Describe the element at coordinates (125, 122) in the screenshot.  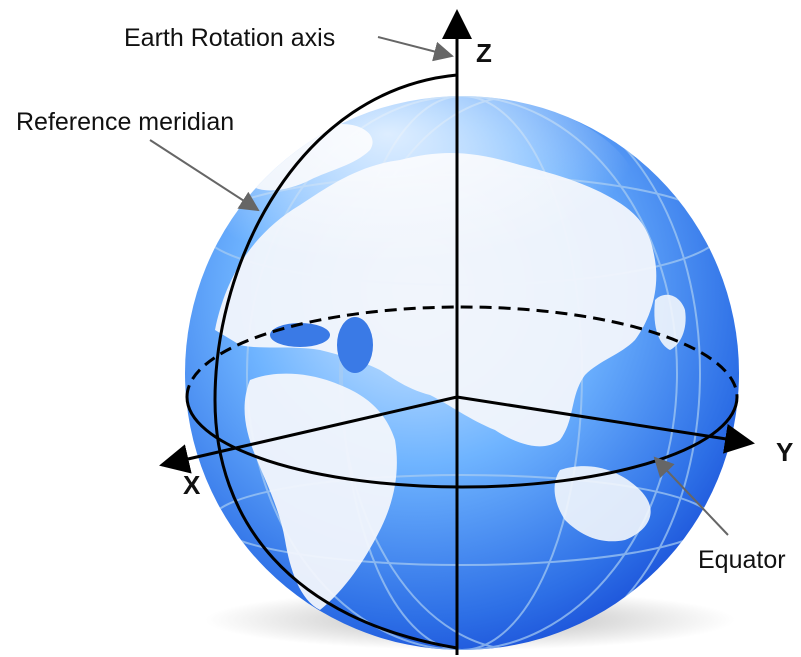
I see `reference-meridian-label: Reference meridian` at that location.